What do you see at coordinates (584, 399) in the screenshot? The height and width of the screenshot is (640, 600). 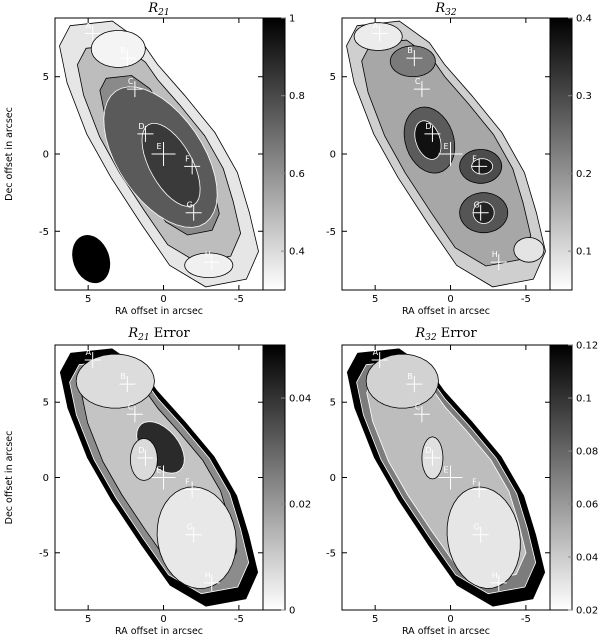 I see `colorbar-tick-label: 0.1` at bounding box center [584, 399].